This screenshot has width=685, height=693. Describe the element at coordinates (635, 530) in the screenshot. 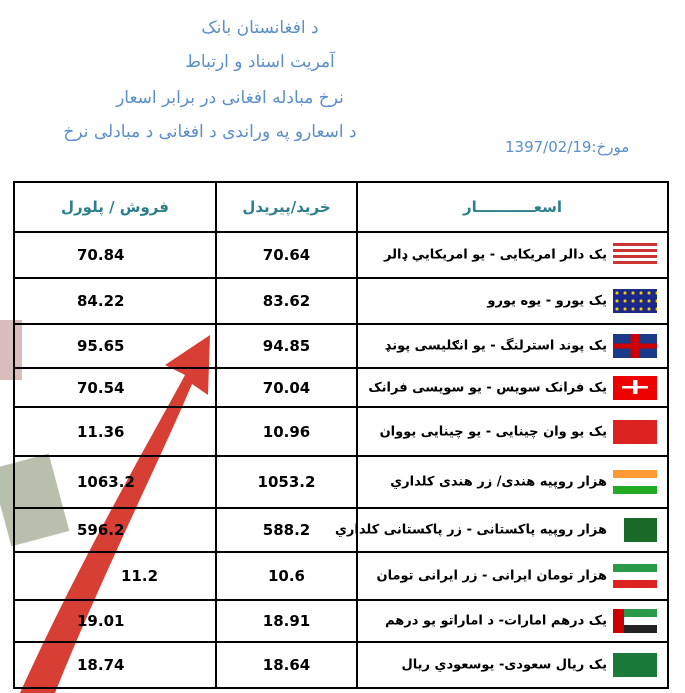

I see `pakistan-flag-icon` at that location.